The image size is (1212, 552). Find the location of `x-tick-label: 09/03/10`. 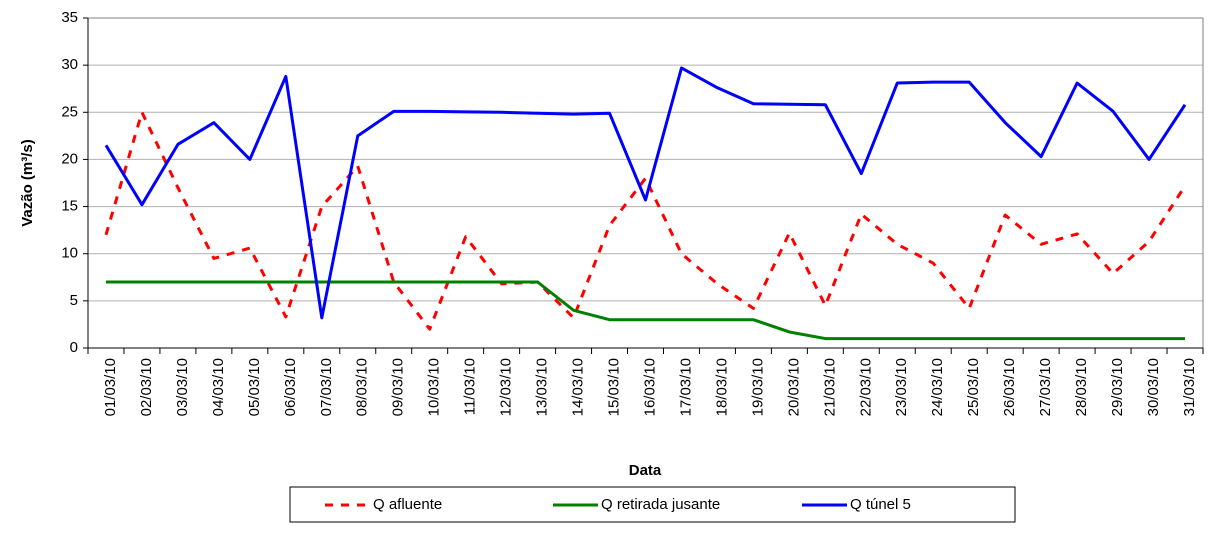

x-tick-label: 09/03/10 is located at coordinates (398, 387).